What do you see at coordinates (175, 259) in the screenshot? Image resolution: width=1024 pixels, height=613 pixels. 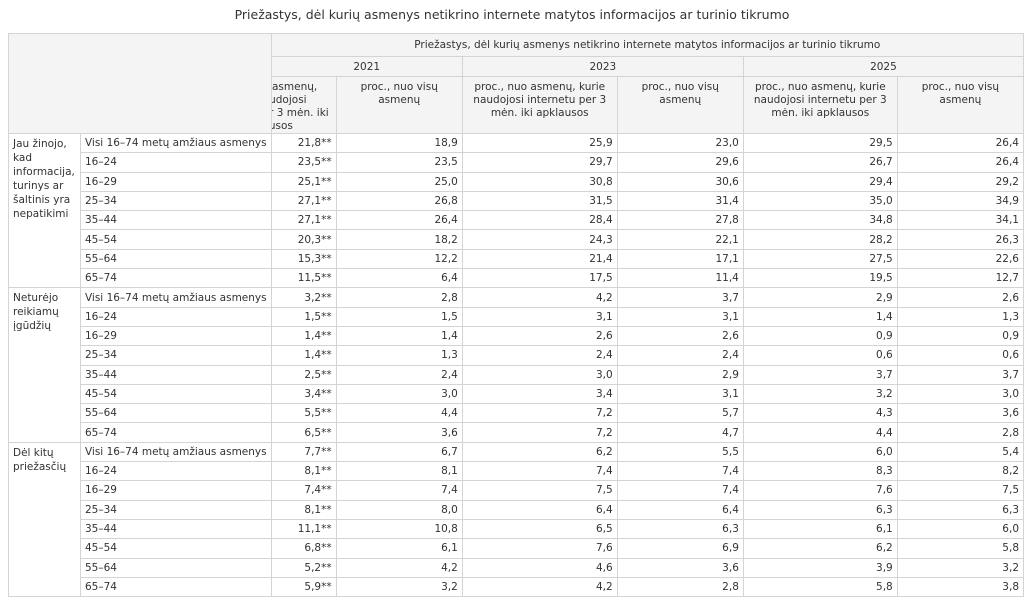 I see `row-label: 55–64` at bounding box center [175, 259].